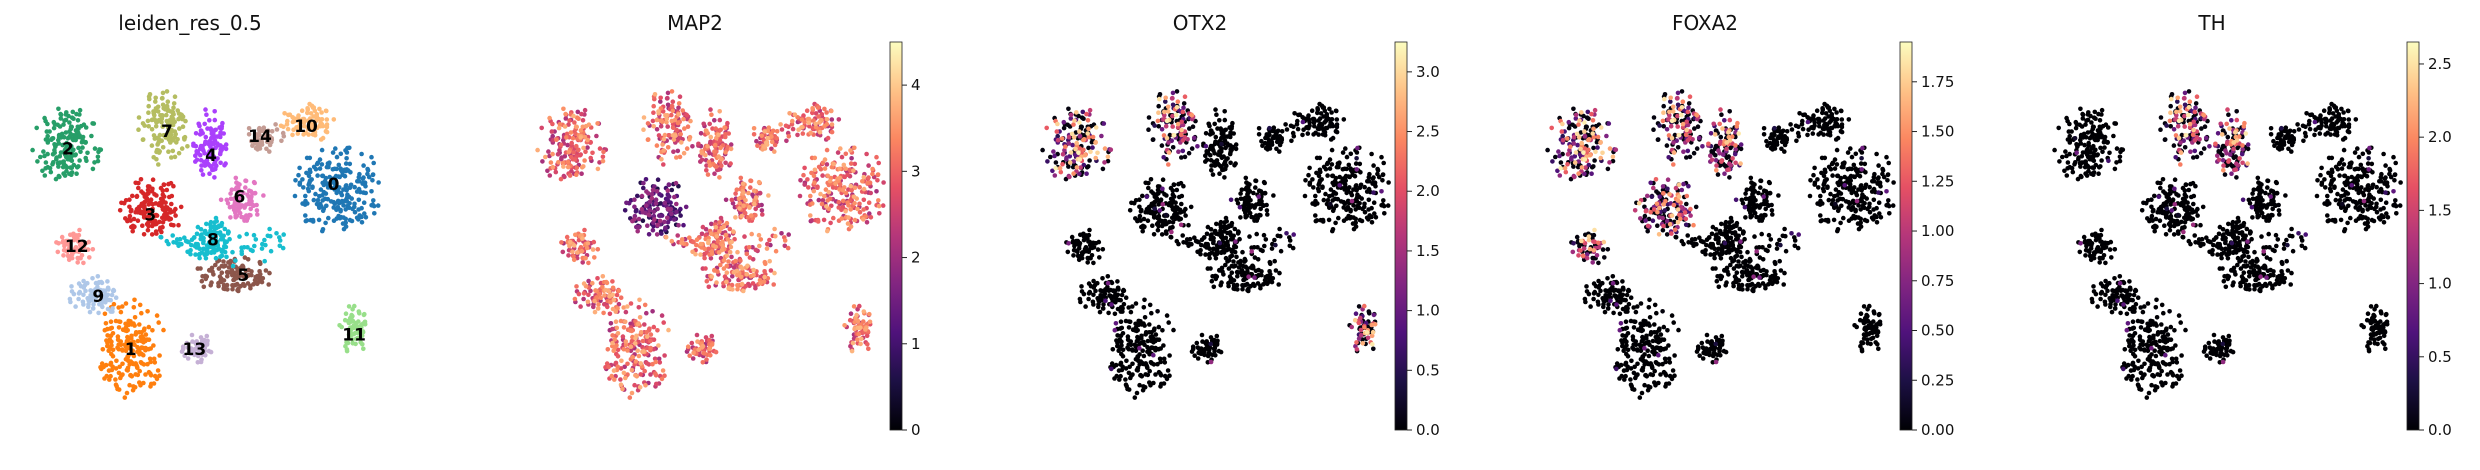  What do you see at coordinates (205, 244) in the screenshot?
I see `umap-points-leiden` at bounding box center [205, 244].